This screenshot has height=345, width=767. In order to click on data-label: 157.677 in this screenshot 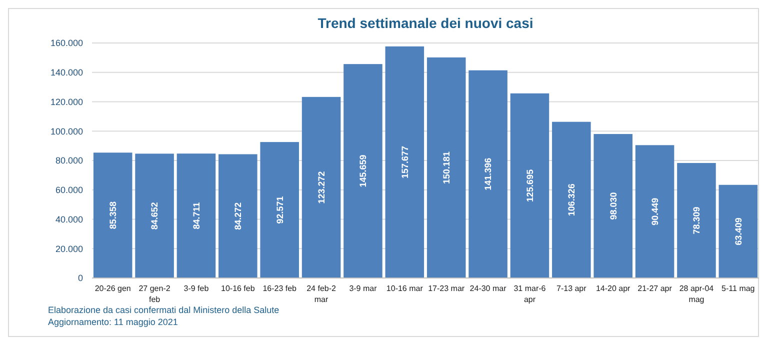, I will do `click(405, 162)`.